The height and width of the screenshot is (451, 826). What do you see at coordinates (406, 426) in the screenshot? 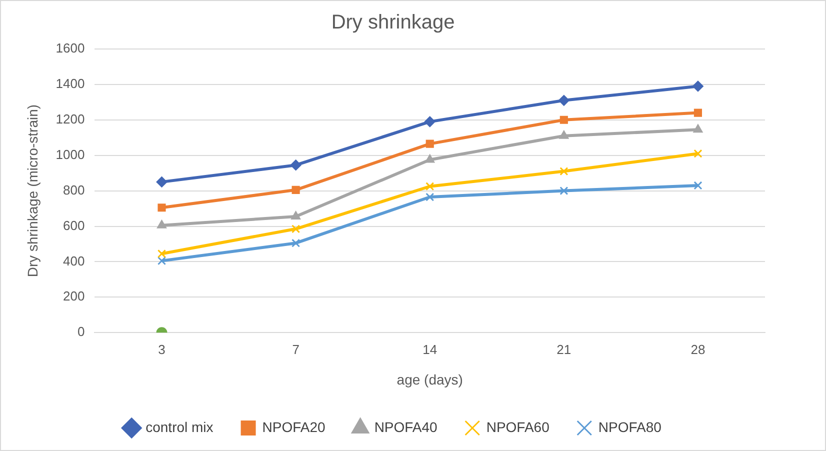
I see `legend-label: NPOFA40` at bounding box center [406, 426].